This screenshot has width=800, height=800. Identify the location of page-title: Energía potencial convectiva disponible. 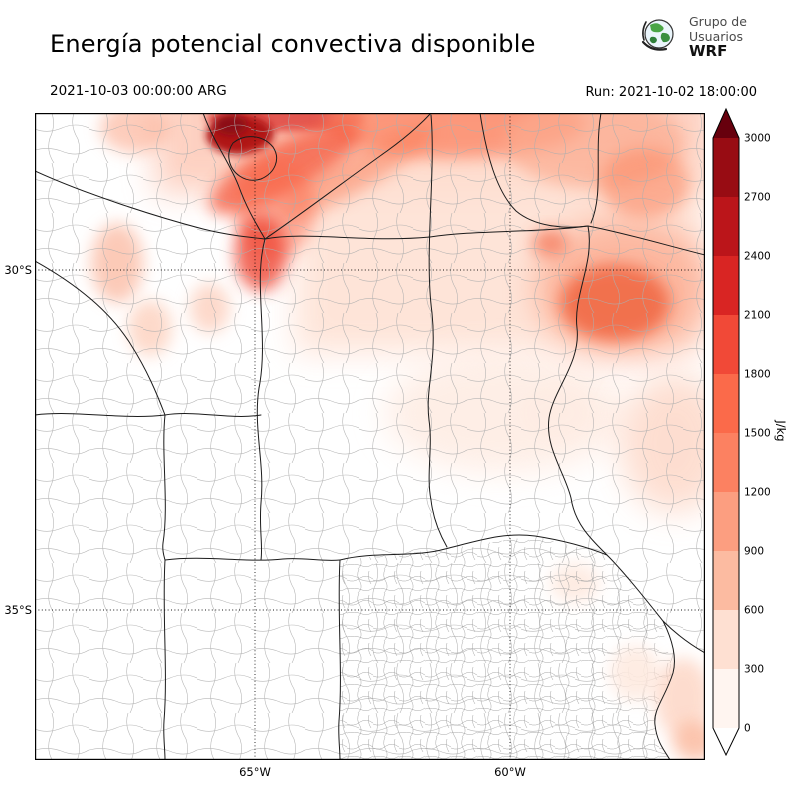
(293, 44).